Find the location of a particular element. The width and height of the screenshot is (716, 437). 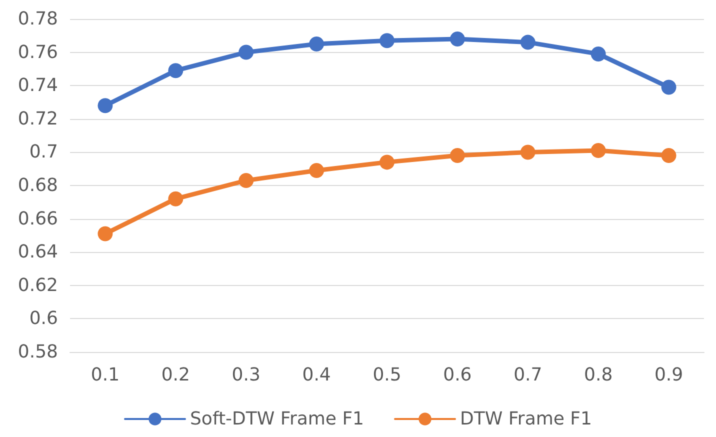

y-tick-label: 0.78 is located at coordinates (38, 19).